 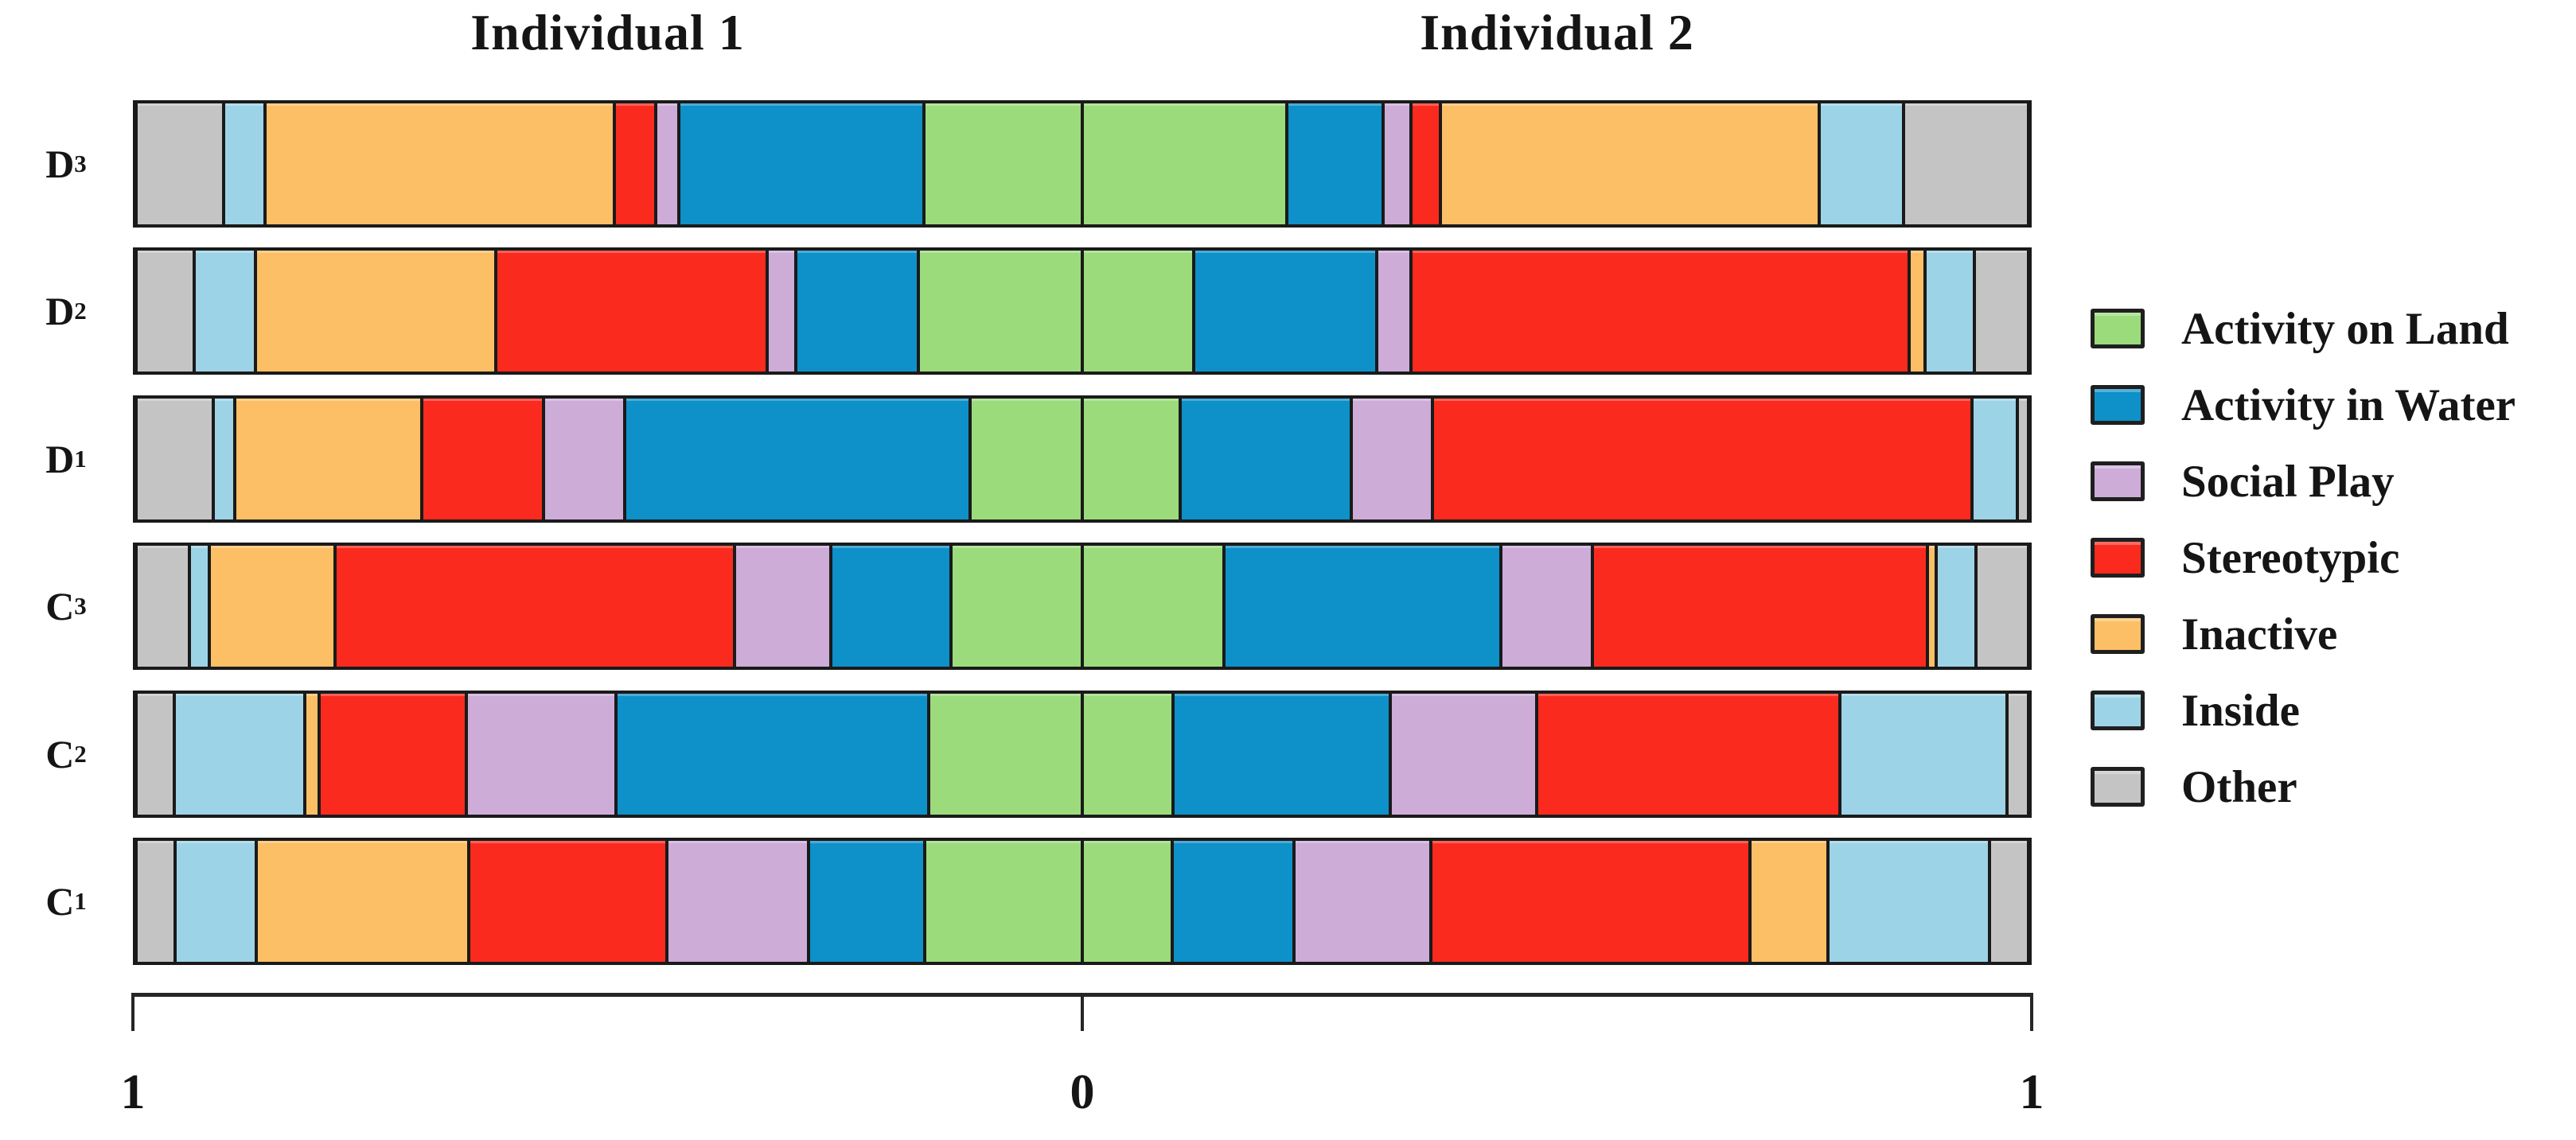 I want to click on legend-item-inactive: Inactive, so click(x=2303, y=634).